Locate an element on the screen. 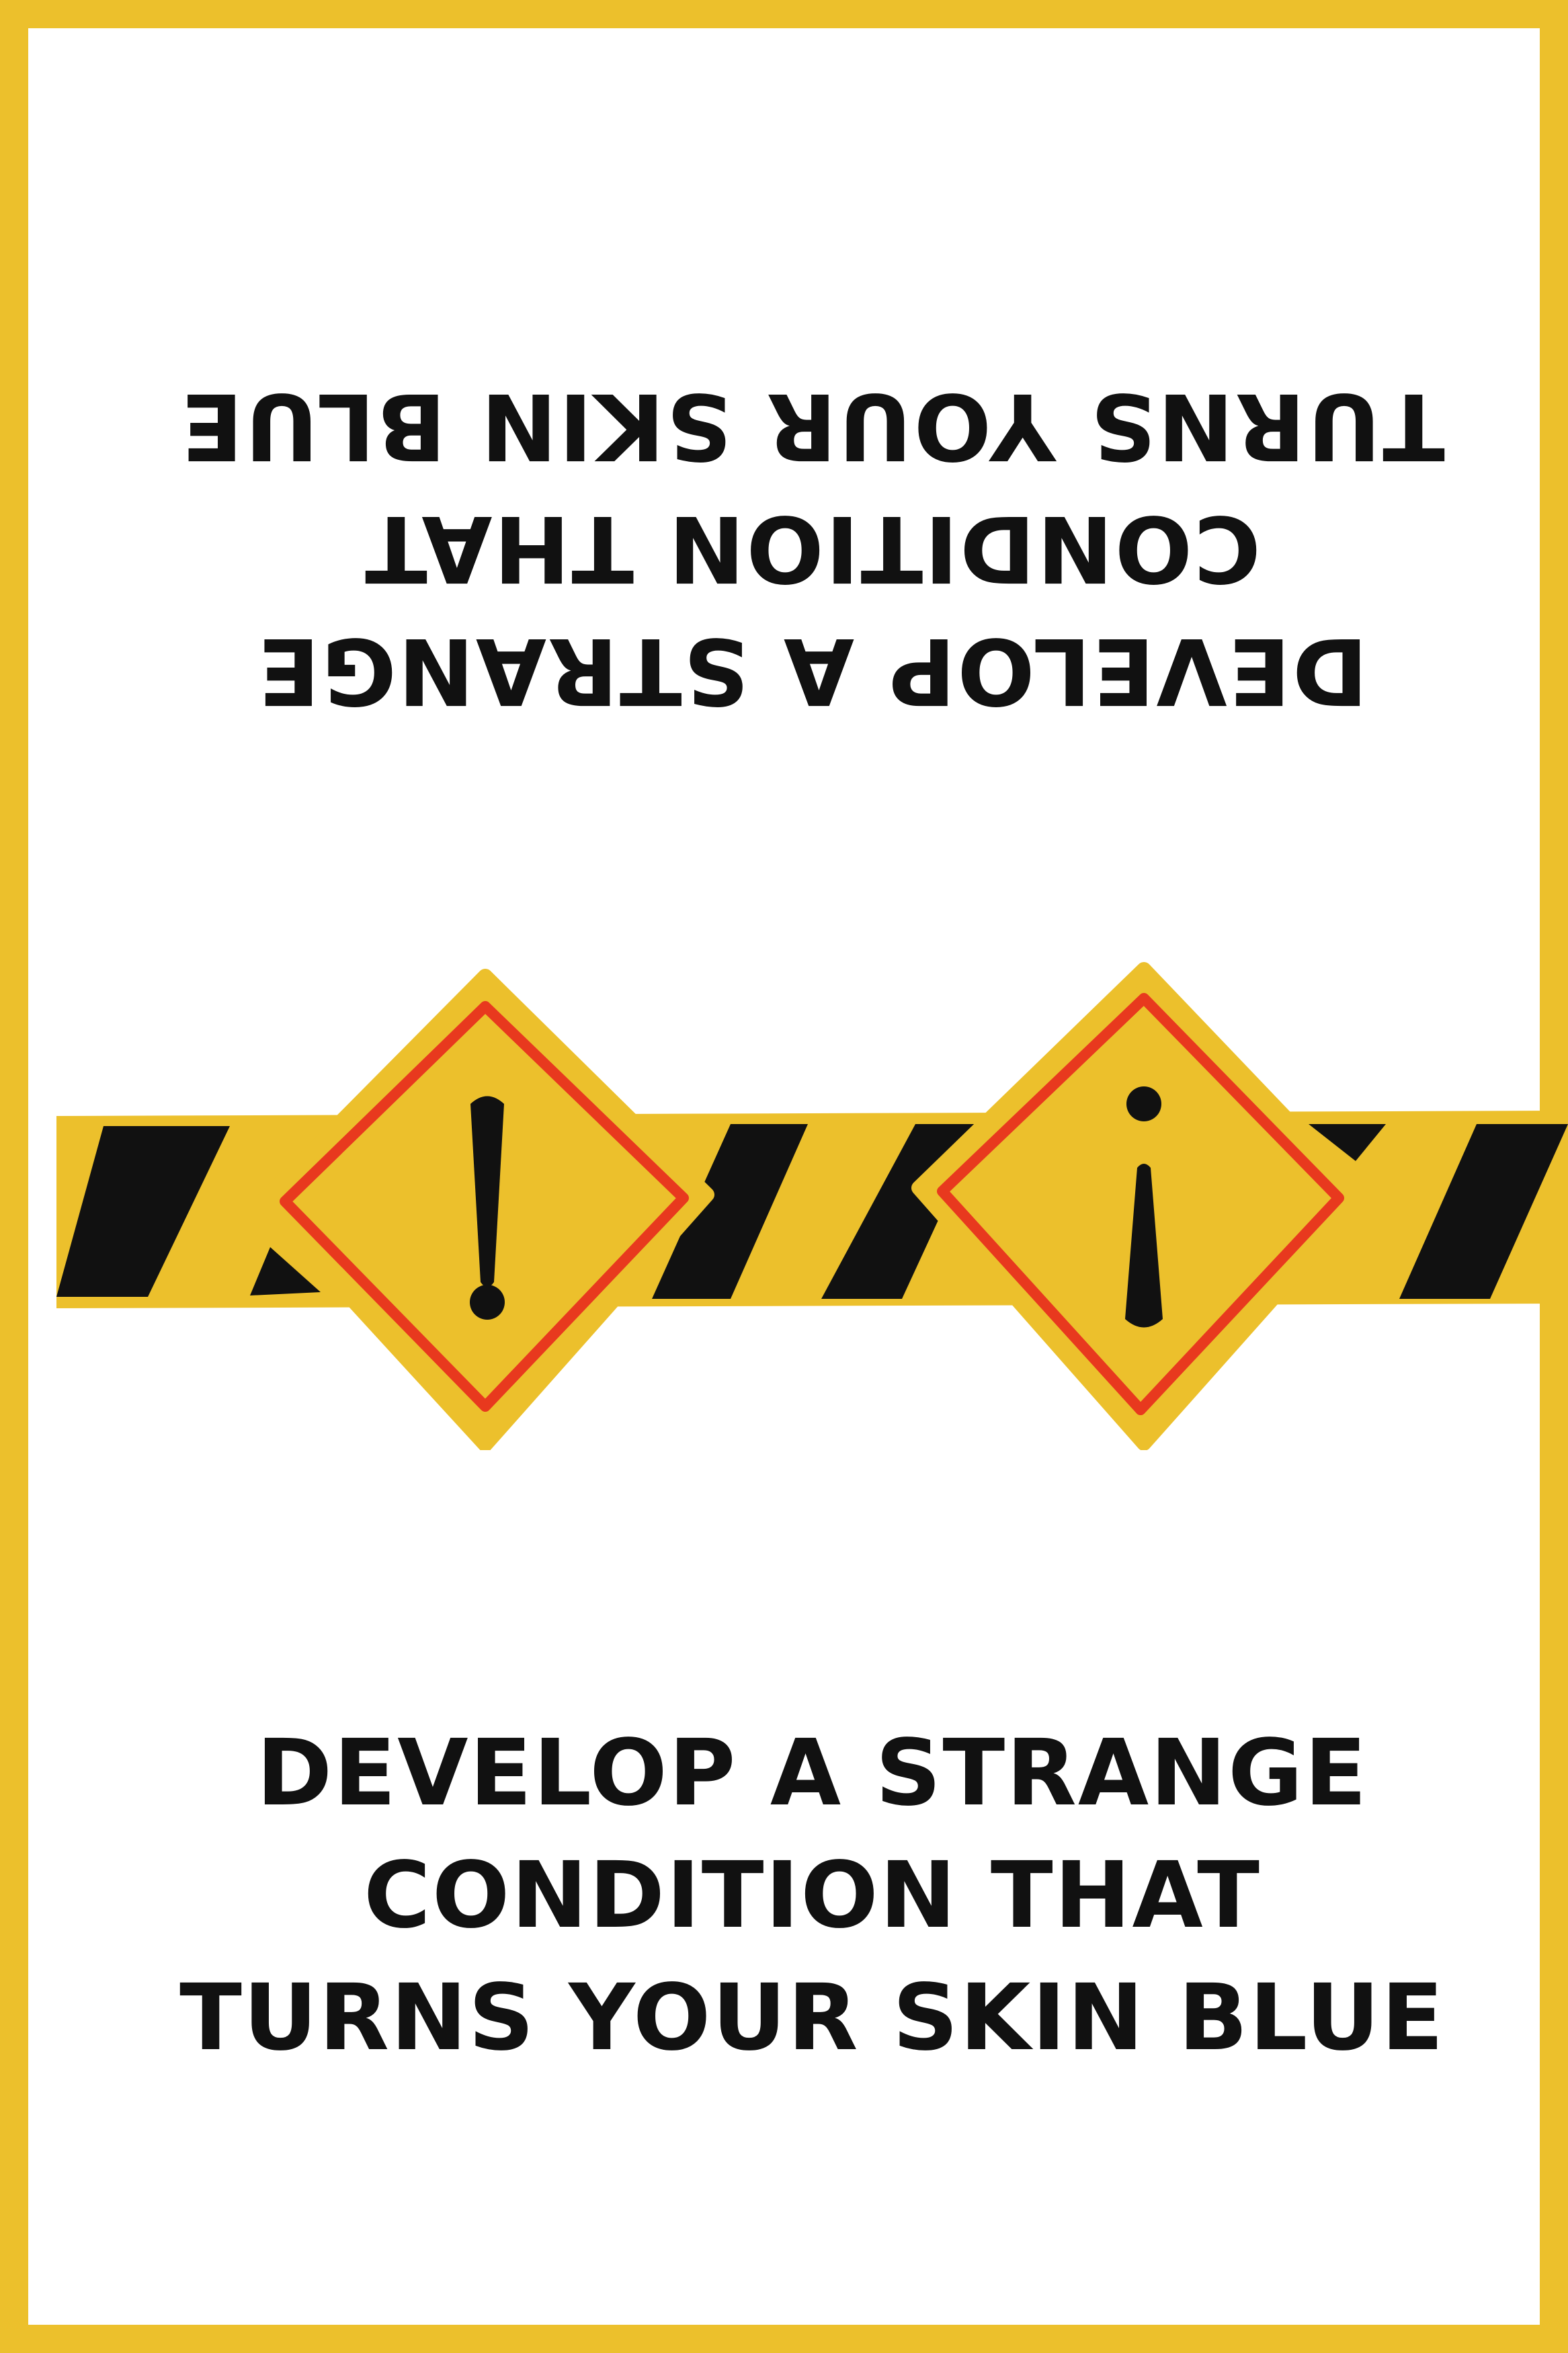  prompt-inverted-line: CONDITION THAT is located at coordinates (813, 548).